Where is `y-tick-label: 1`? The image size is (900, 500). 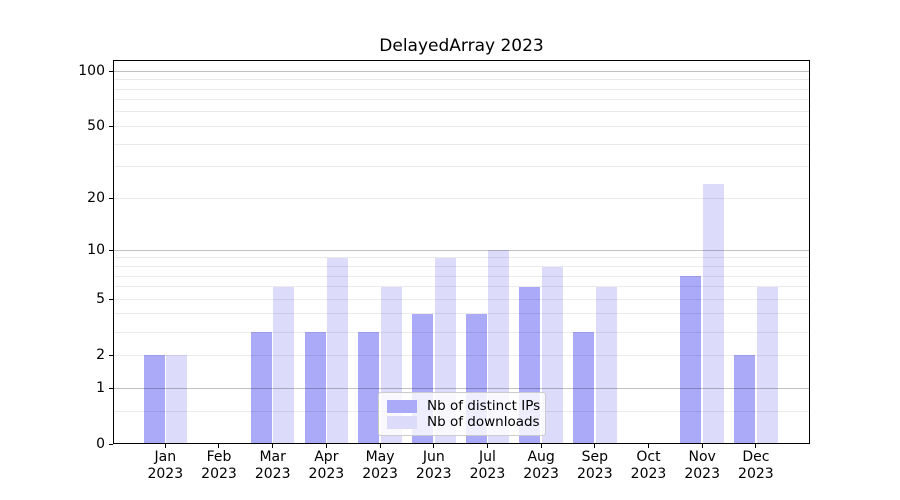
y-tick-label: 1 is located at coordinates (100, 387).